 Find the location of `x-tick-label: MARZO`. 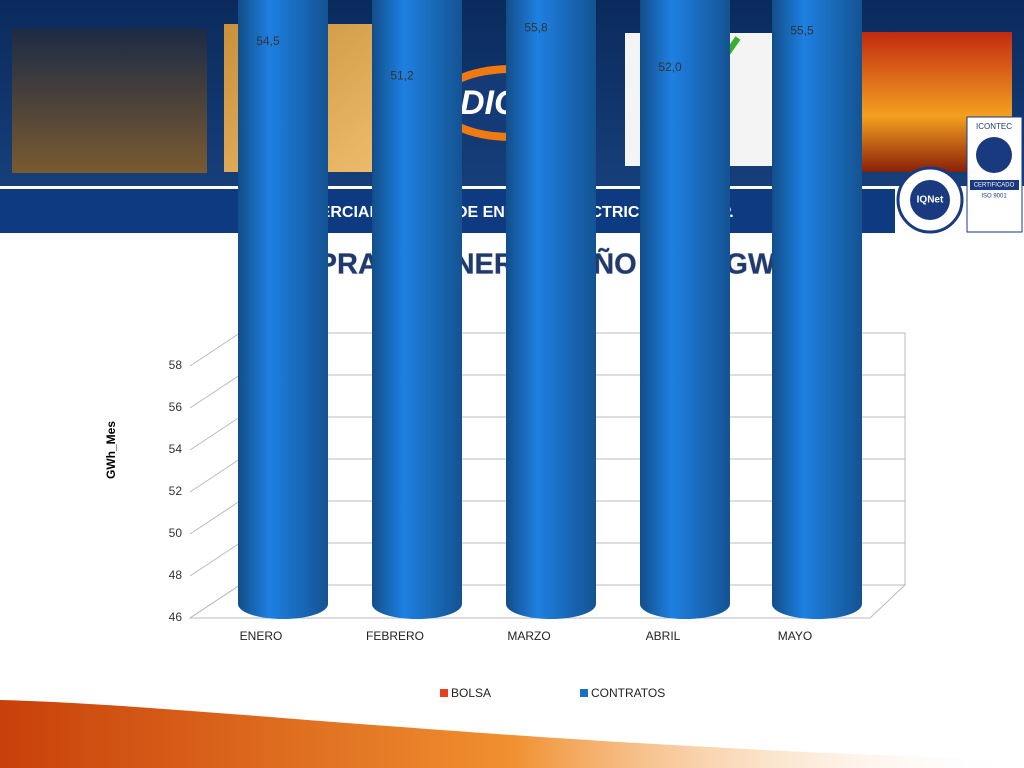

x-tick-label: MARZO is located at coordinates (528, 636).